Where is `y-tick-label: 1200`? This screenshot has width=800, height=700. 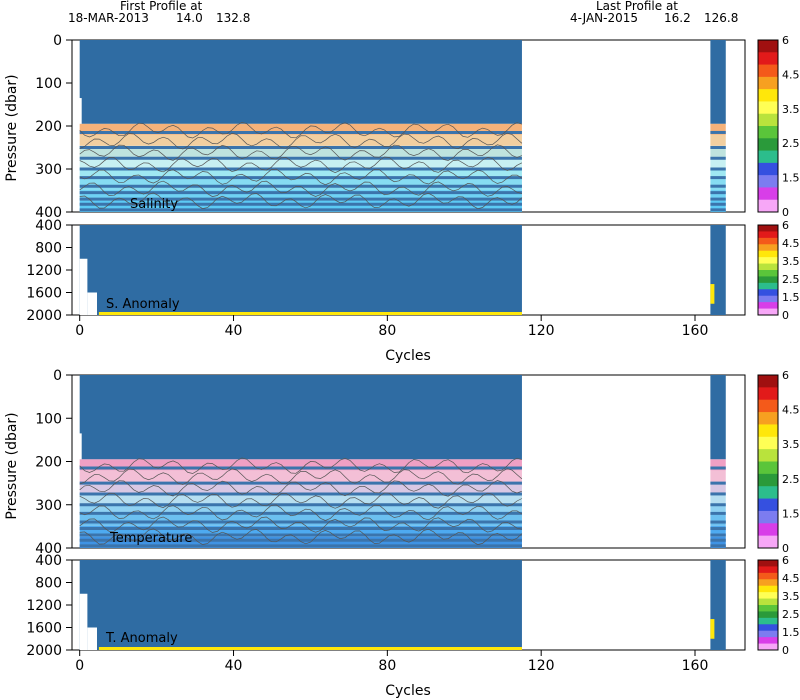
y-tick-label: 1200 is located at coordinates (44, 606).